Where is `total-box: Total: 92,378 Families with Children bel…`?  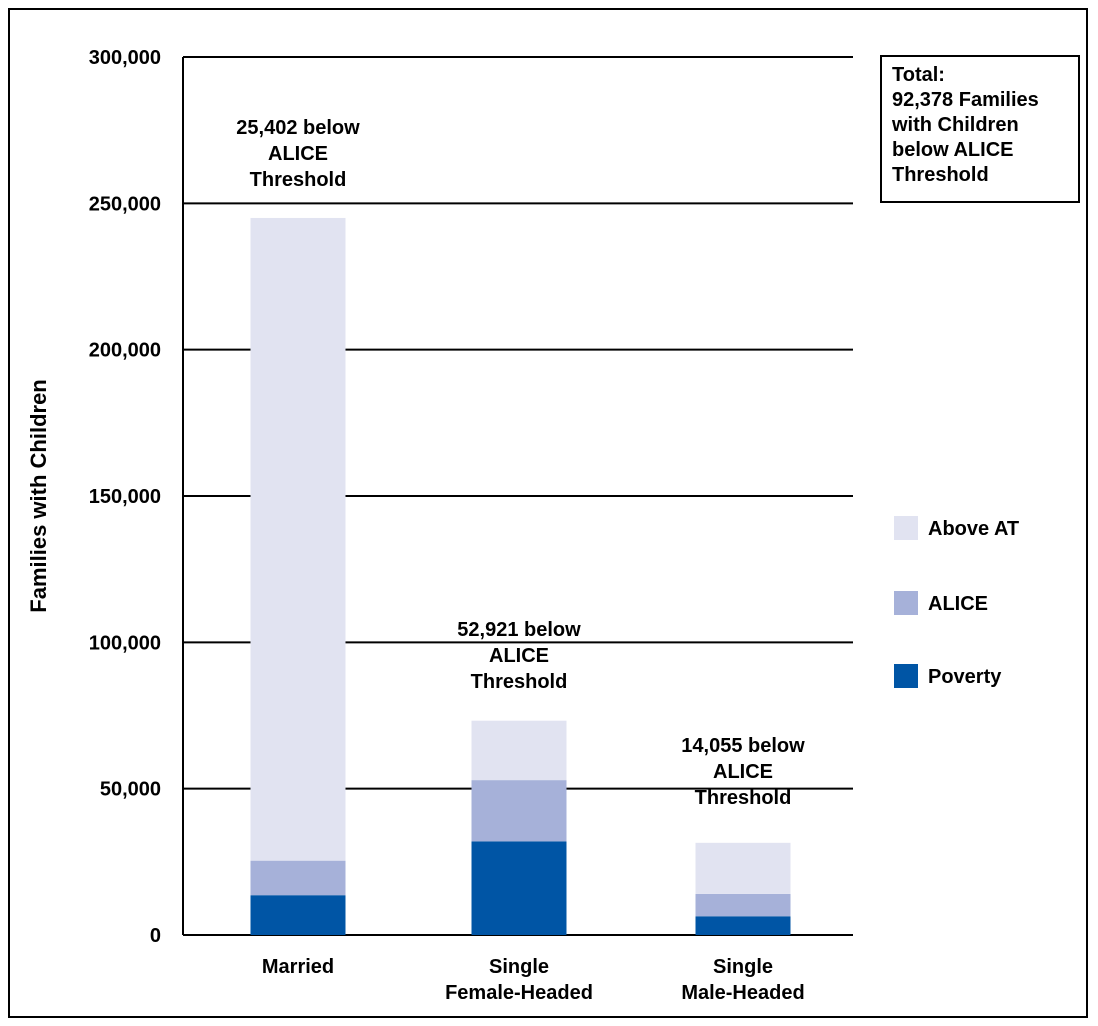
total-box: Total: 92,378 Families with Children bel… is located at coordinates (980, 129).